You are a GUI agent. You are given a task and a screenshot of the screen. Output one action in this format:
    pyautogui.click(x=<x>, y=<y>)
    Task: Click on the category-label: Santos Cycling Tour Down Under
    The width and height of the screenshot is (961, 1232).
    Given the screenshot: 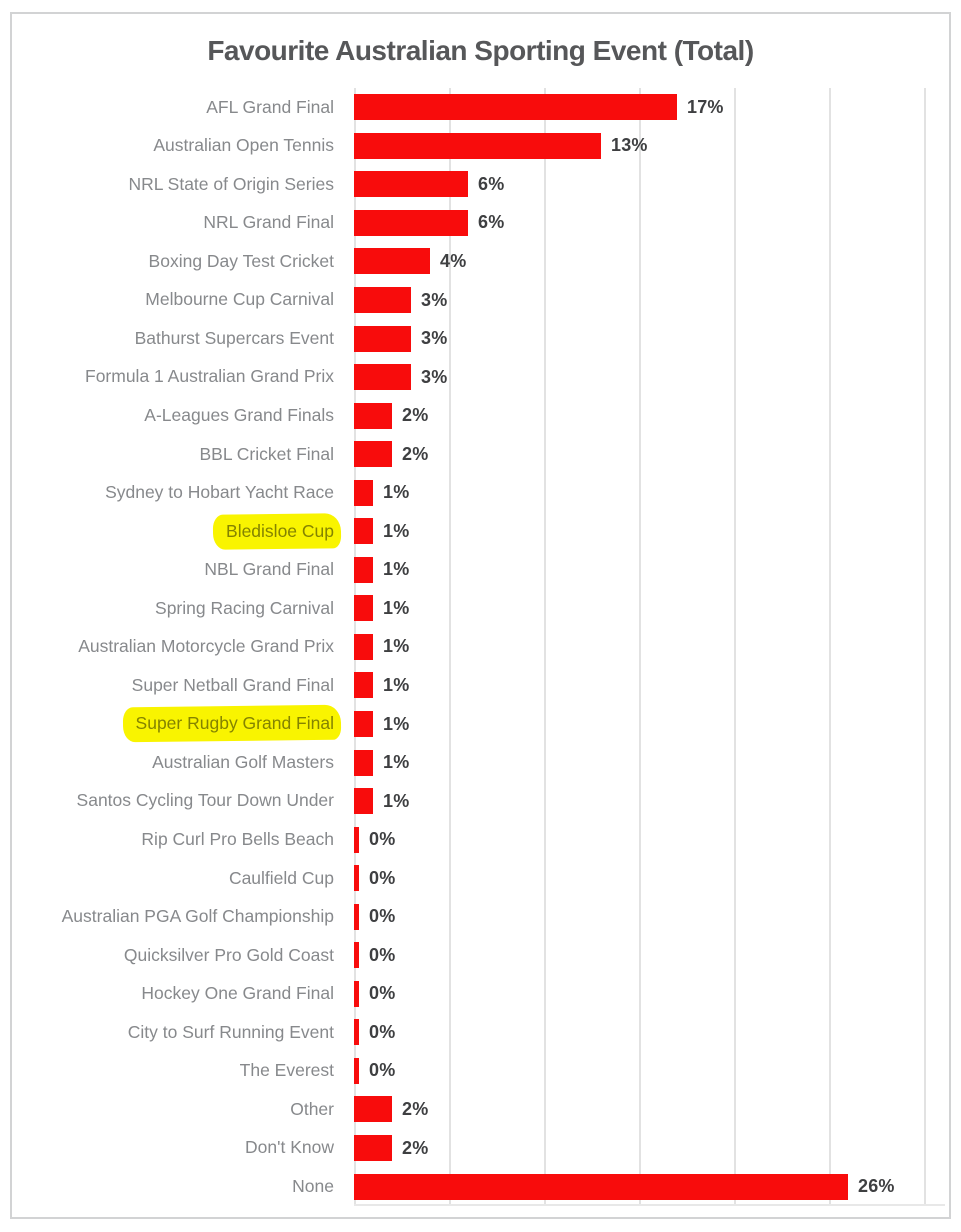 What is the action you would take?
    pyautogui.click(x=183, y=800)
    